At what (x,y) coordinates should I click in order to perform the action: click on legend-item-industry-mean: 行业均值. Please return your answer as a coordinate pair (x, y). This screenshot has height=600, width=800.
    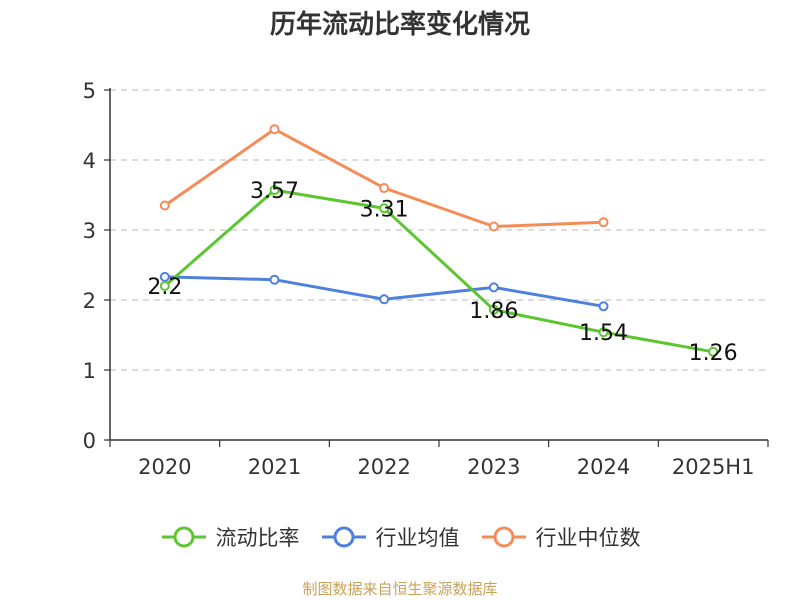
    Looking at the image, I should click on (390, 537).